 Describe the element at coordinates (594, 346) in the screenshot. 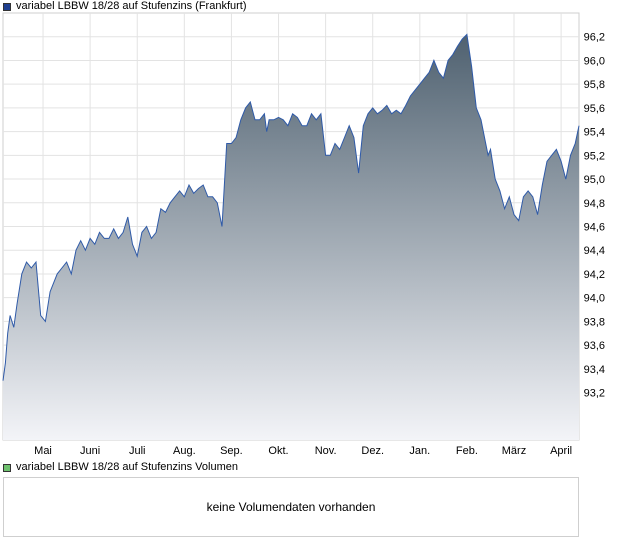

I see `y-tick-label: 93,6` at that location.